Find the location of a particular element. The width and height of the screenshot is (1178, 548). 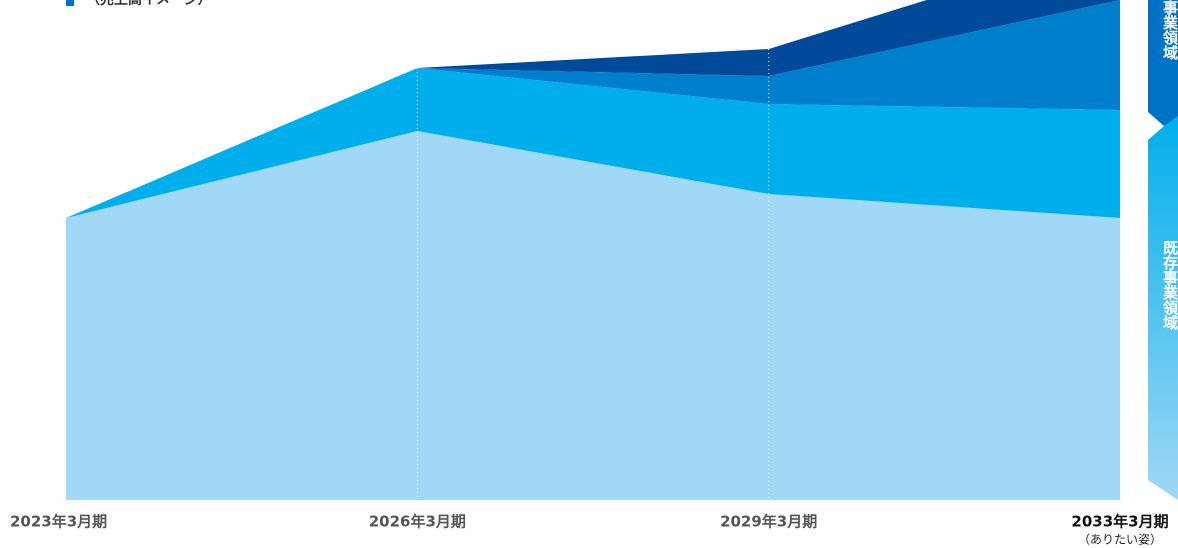

tab-new is located at coordinates (1163, 70).